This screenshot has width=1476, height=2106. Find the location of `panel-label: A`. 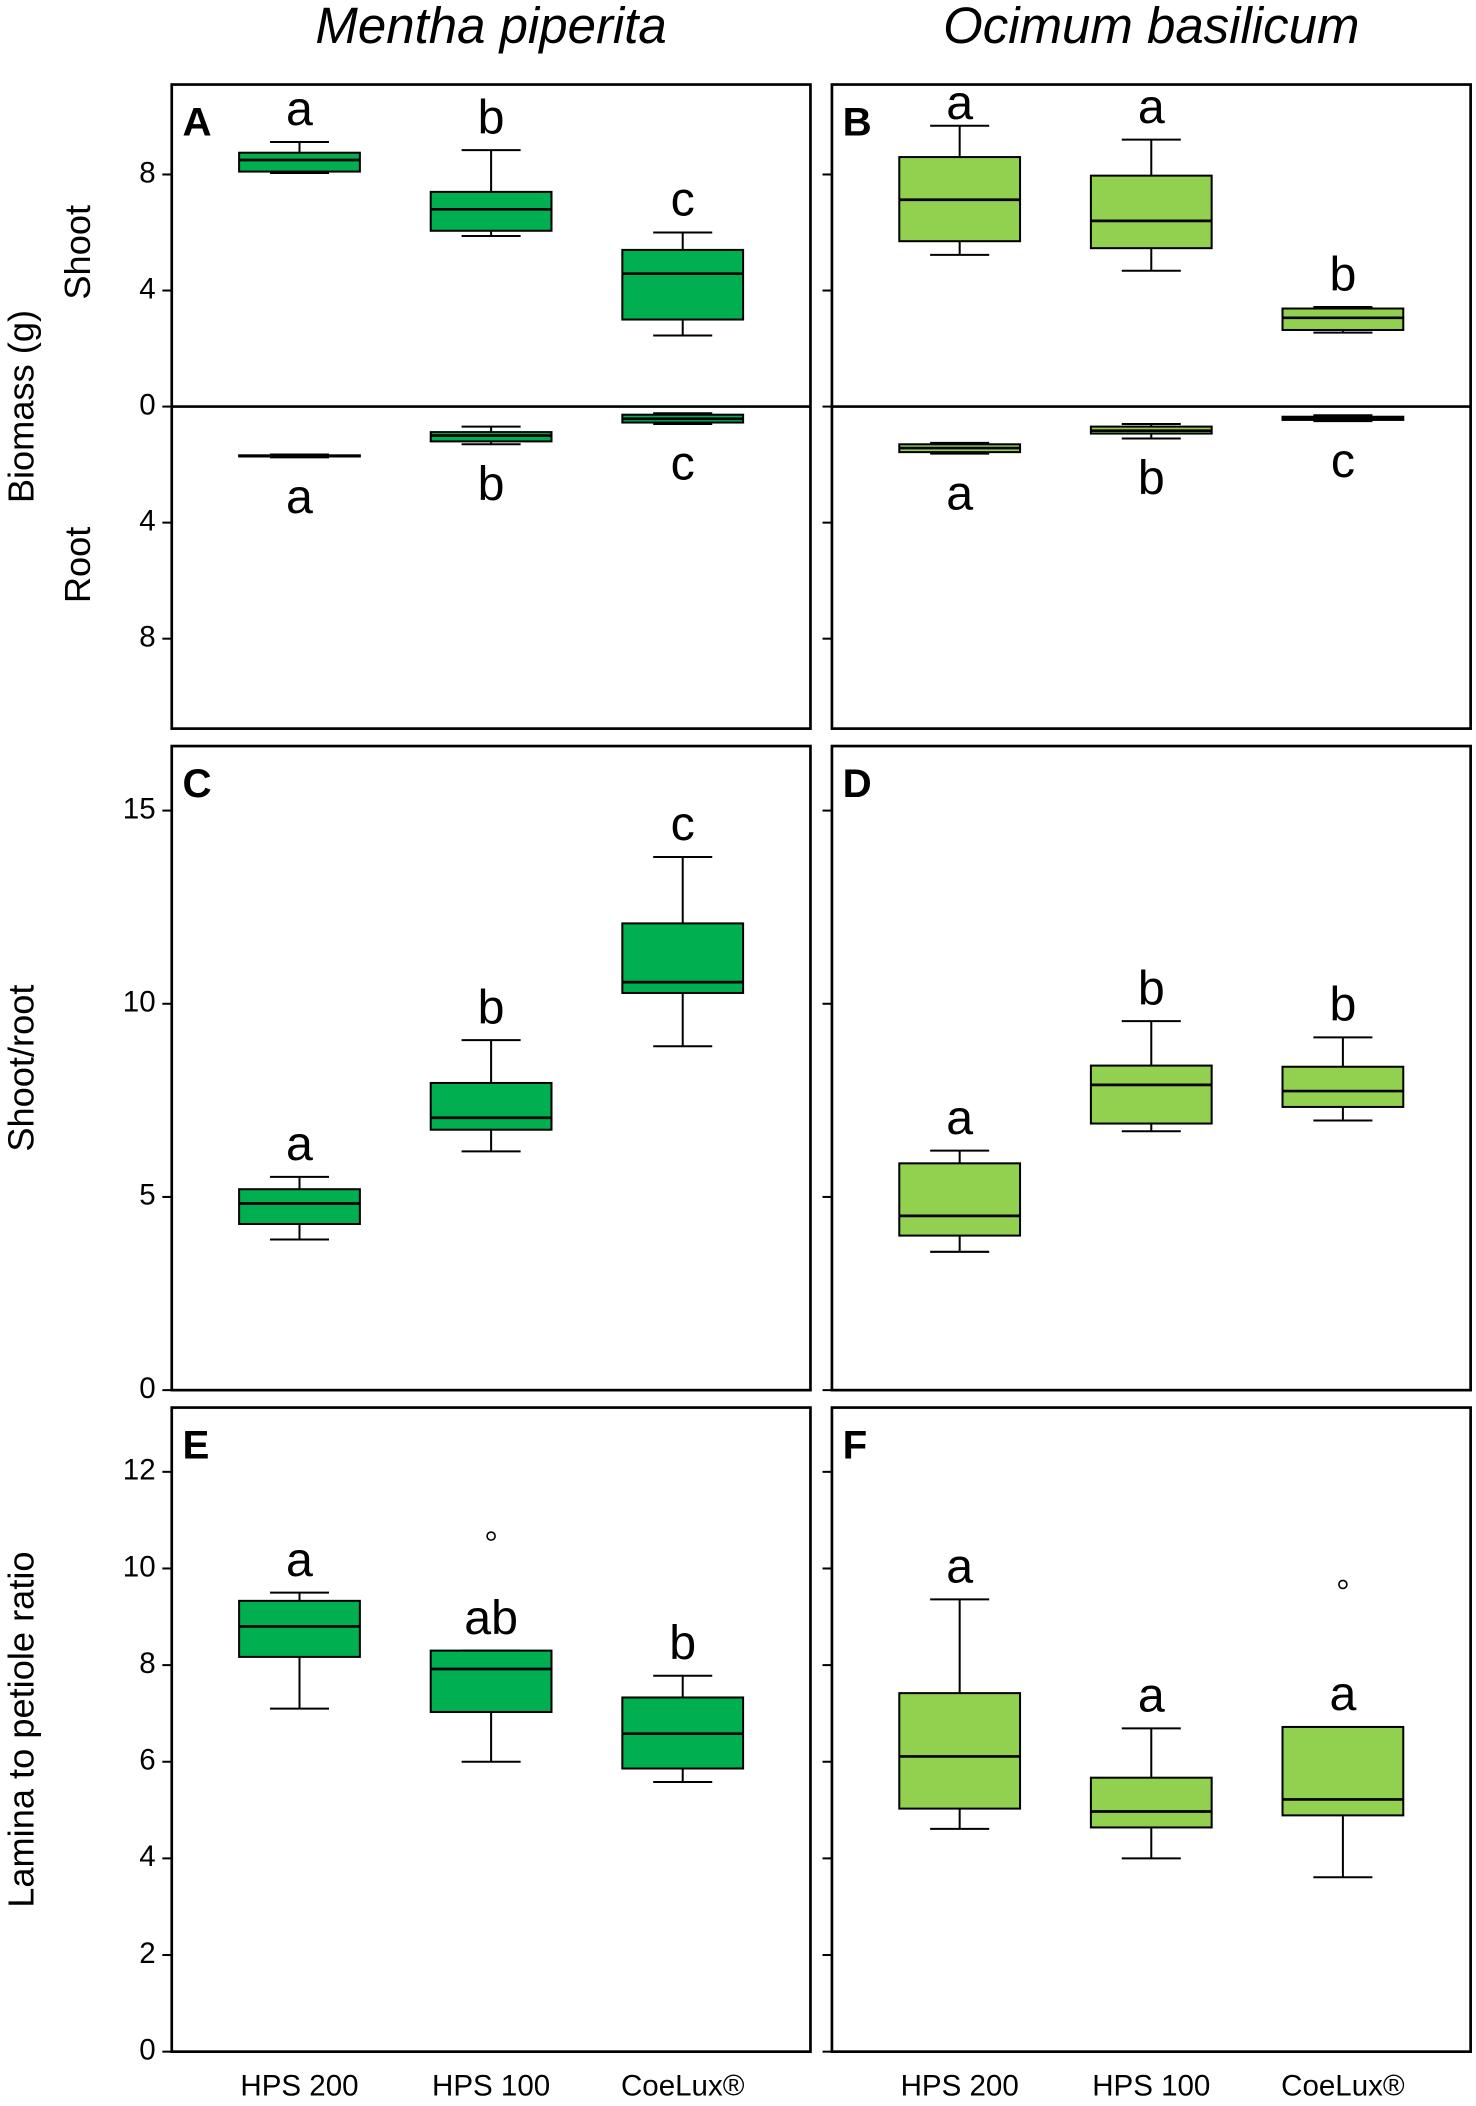

panel-label: A is located at coordinates (196, 121).